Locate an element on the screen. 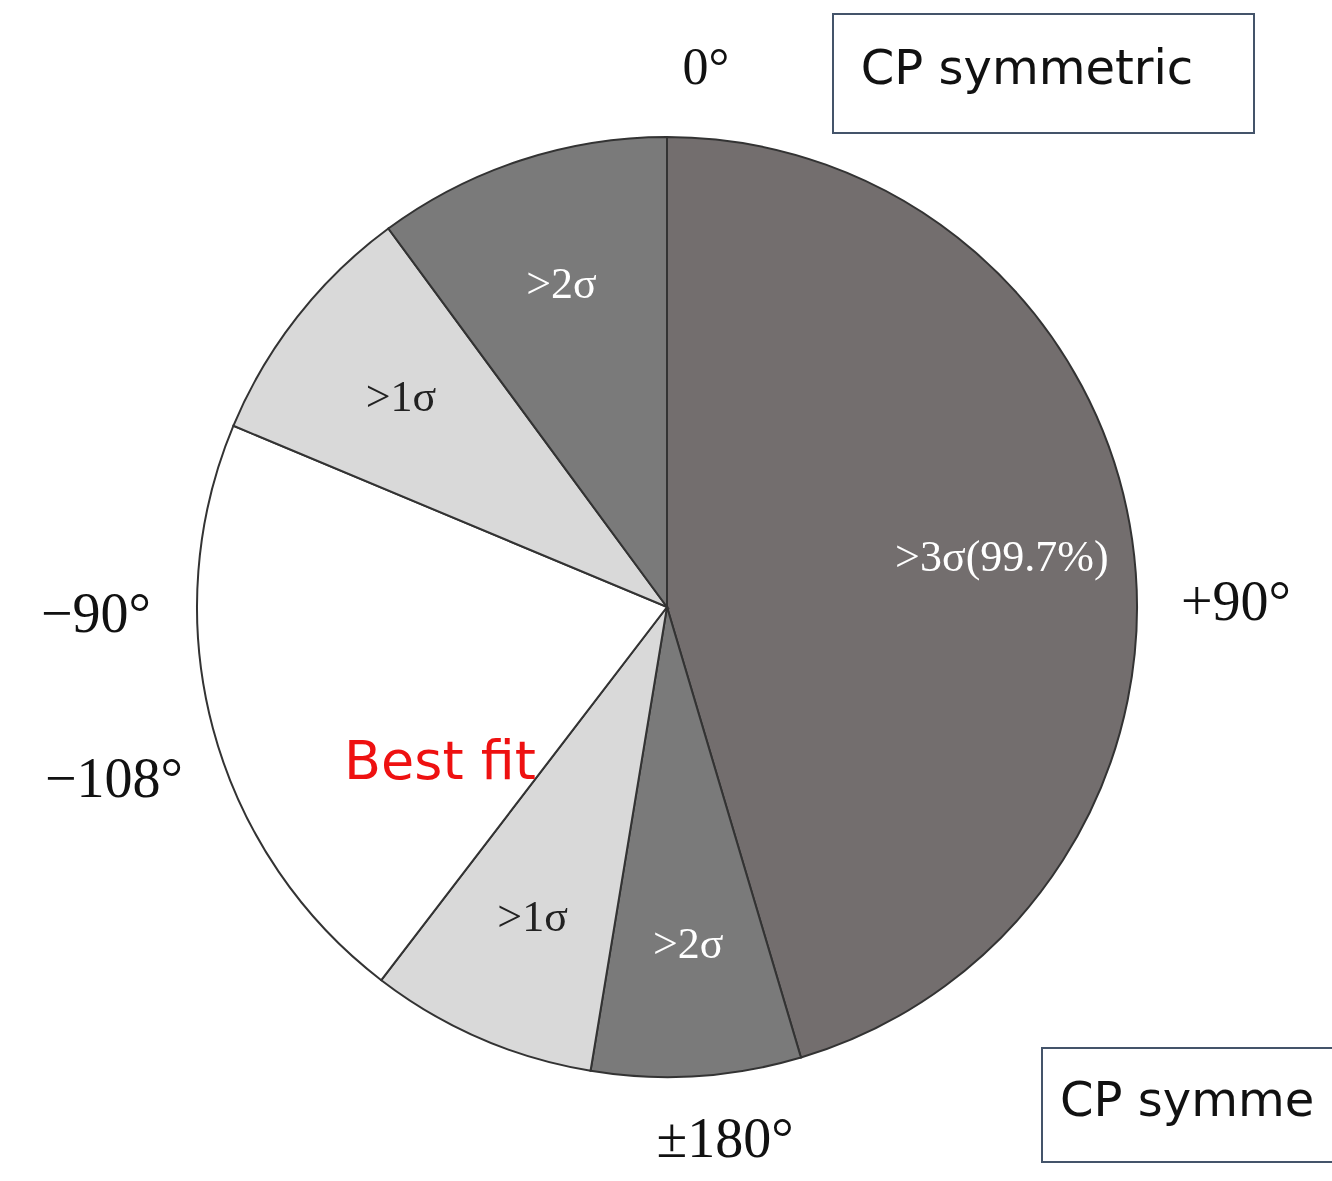 This screenshot has width=1332, height=1181. text: +90° is located at coordinates (1236, 601).